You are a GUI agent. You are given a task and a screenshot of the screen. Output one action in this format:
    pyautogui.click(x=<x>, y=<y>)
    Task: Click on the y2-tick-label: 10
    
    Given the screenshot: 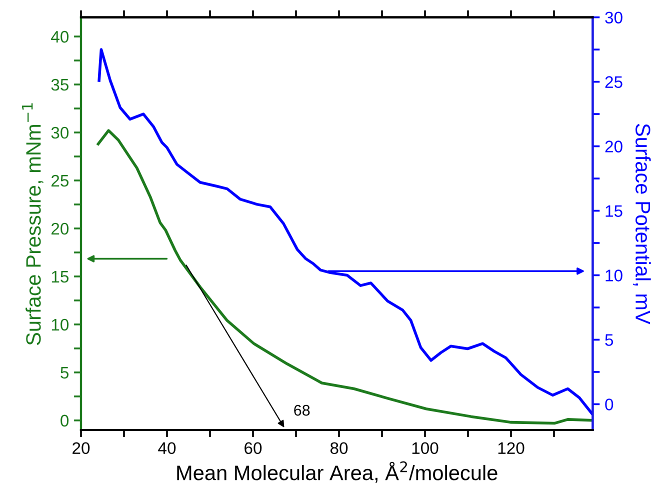 What is the action you would take?
    pyautogui.click(x=614, y=276)
    